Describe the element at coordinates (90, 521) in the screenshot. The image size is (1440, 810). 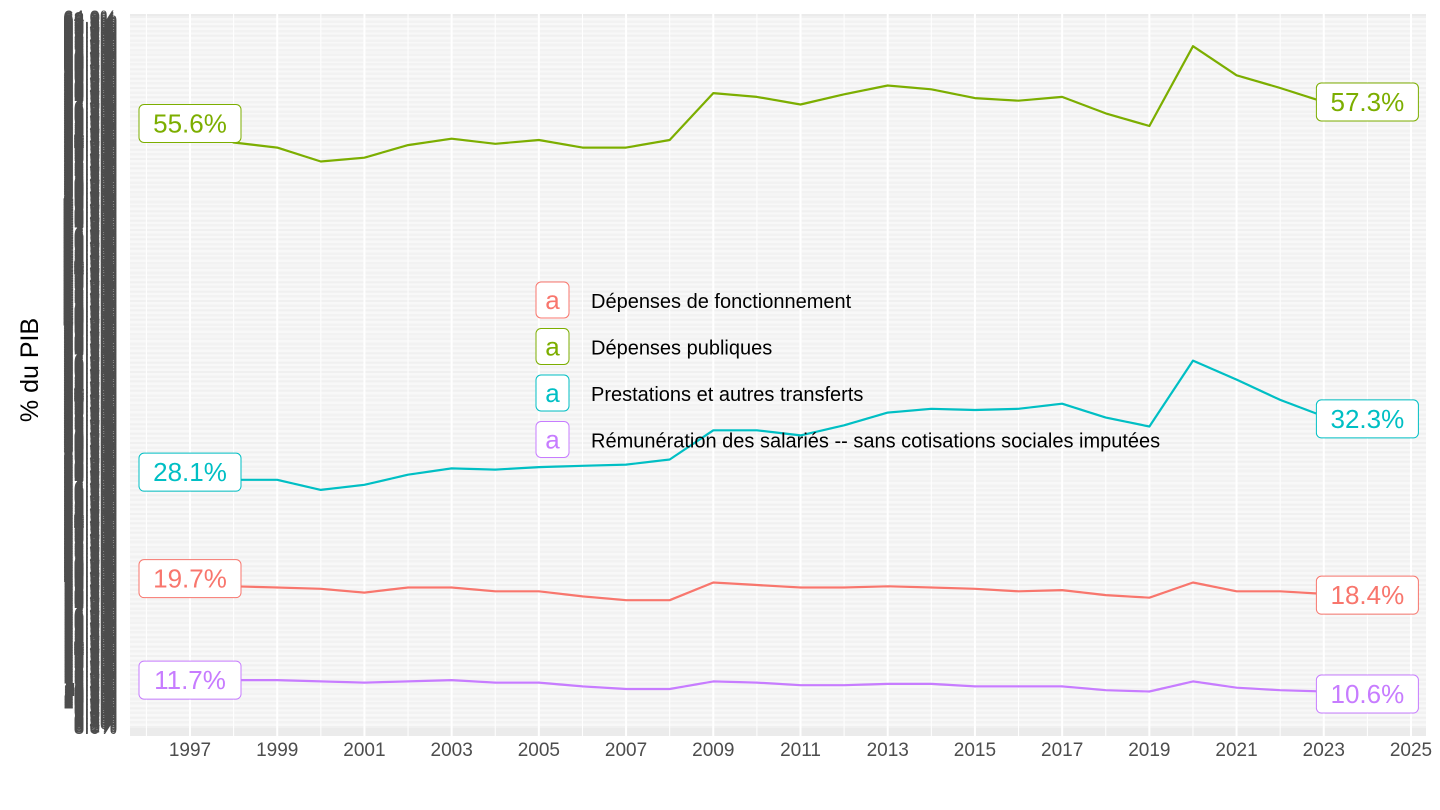
I see `y-tick-label: 24.3%` at that location.